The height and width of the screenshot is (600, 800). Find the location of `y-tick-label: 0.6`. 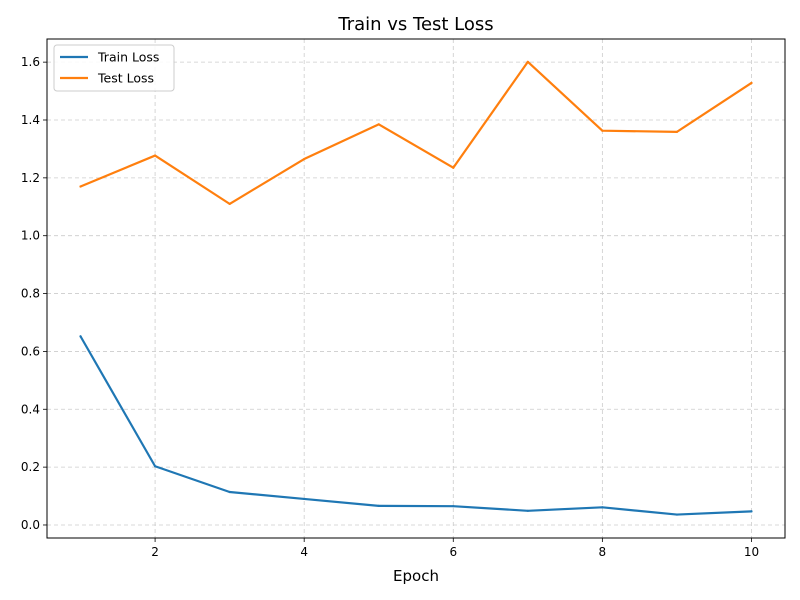

y-tick-label: 0.6 is located at coordinates (30, 351).